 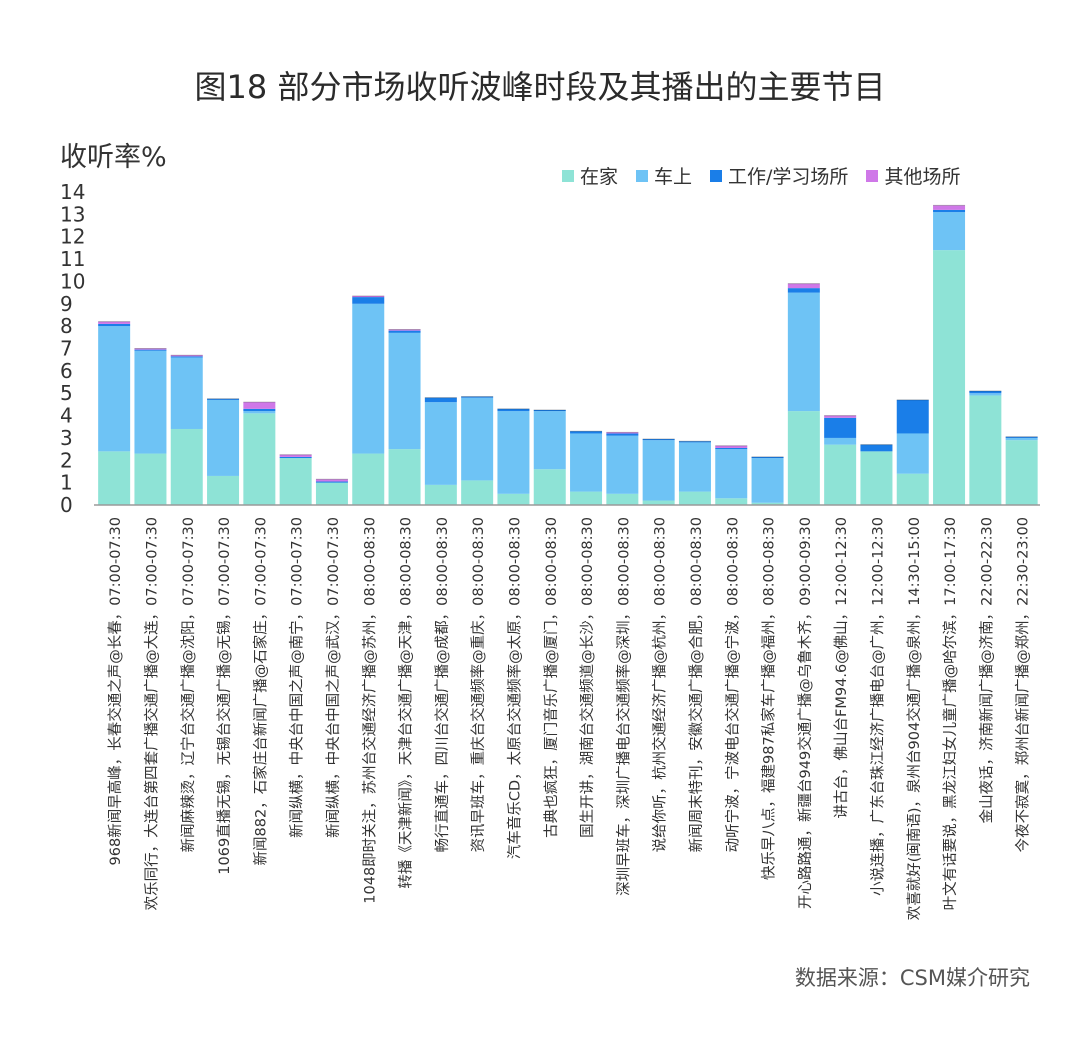 What do you see at coordinates (568, 175) in the screenshot?
I see `legend-swatch-home` at bounding box center [568, 175].